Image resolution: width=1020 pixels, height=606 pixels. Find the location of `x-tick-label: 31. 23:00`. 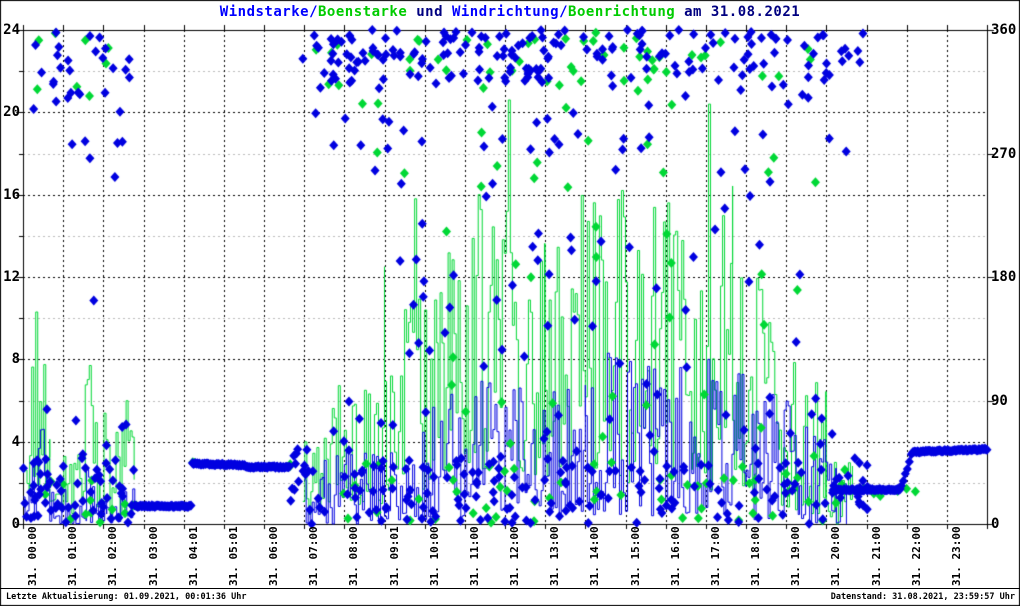

x-tick-label: 31. 23:00 is located at coordinates (956, 556).